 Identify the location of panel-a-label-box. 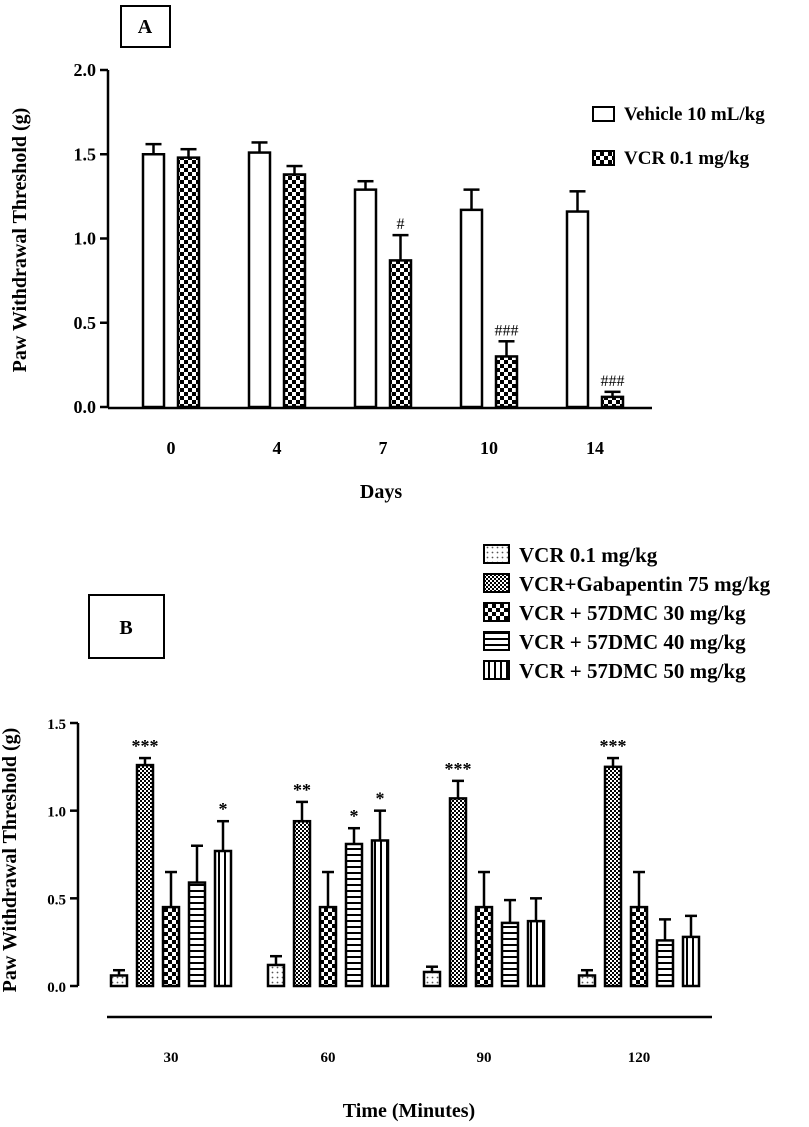
(145, 26).